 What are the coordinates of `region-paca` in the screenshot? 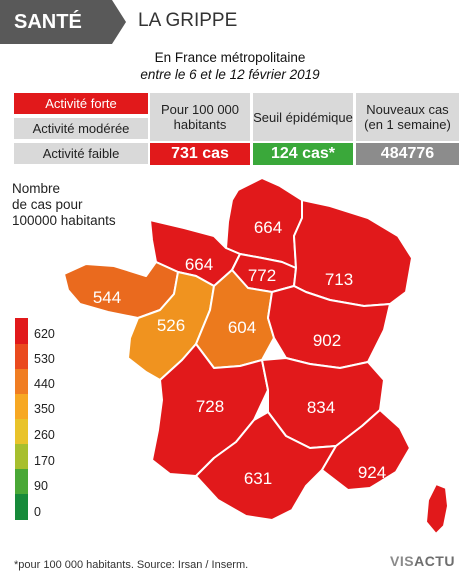 It's located at (366, 450).